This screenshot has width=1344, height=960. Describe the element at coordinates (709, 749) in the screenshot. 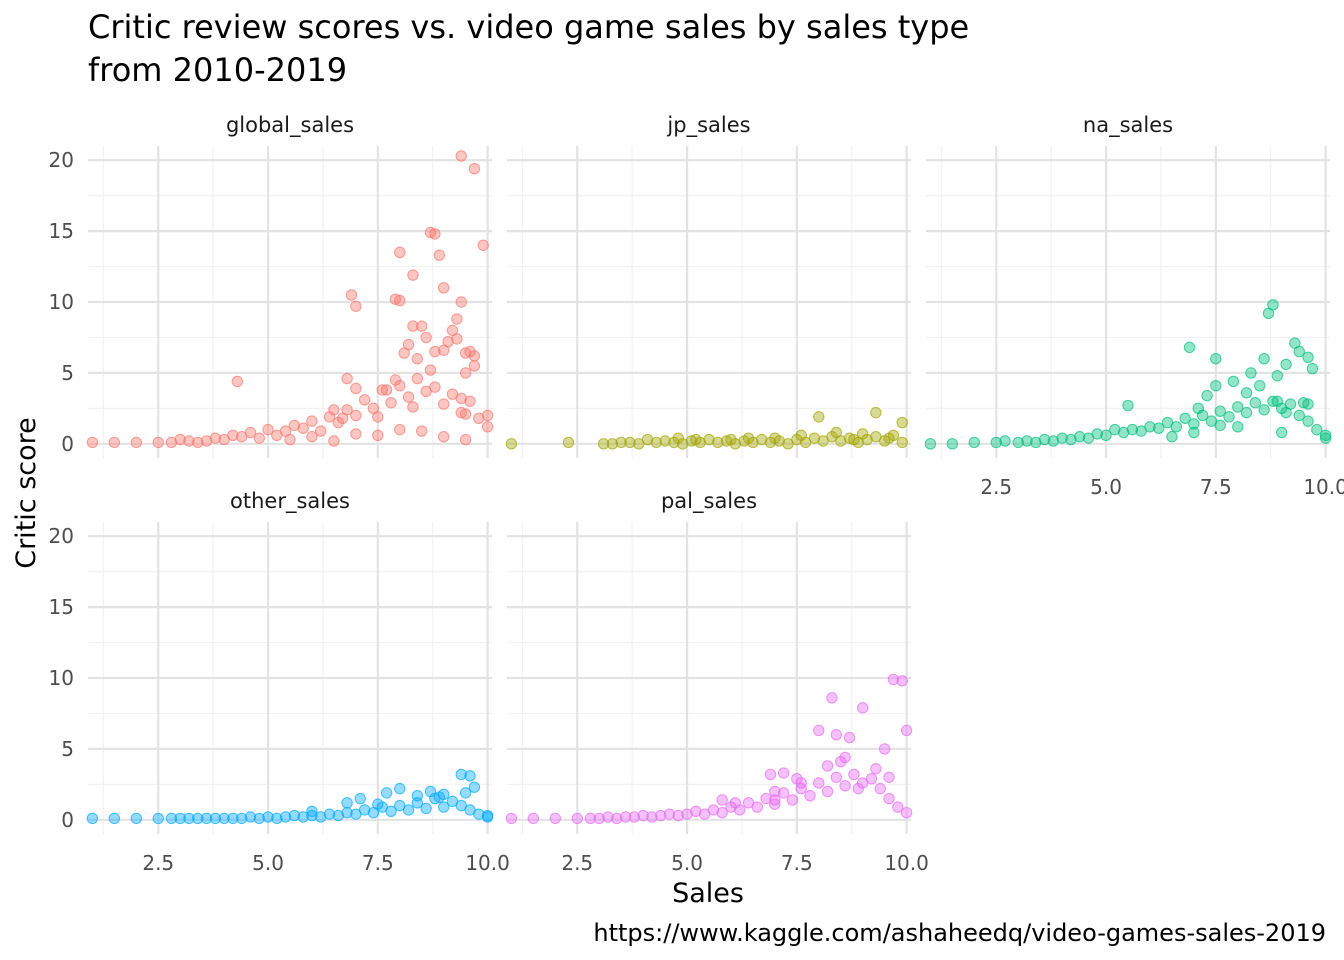

I see `series-pal_sales` at that location.